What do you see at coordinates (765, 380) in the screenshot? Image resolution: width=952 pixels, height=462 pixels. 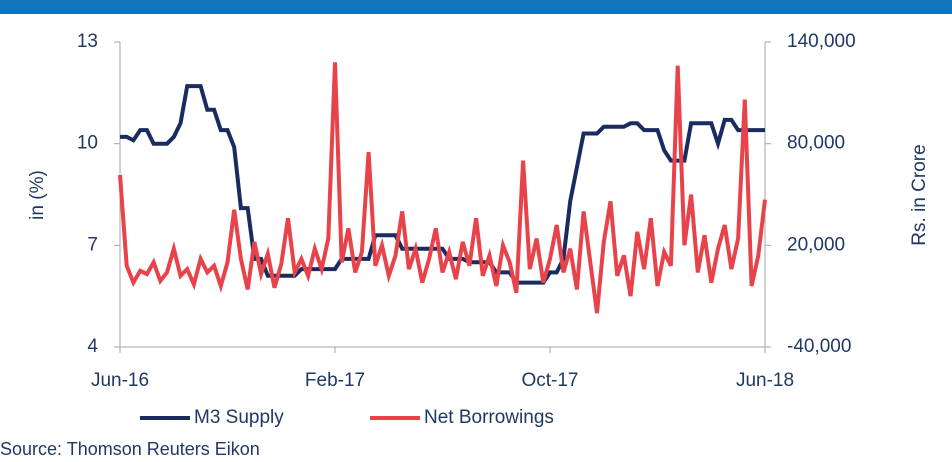 I see `x-tick-label: Jun-18` at bounding box center [765, 380].